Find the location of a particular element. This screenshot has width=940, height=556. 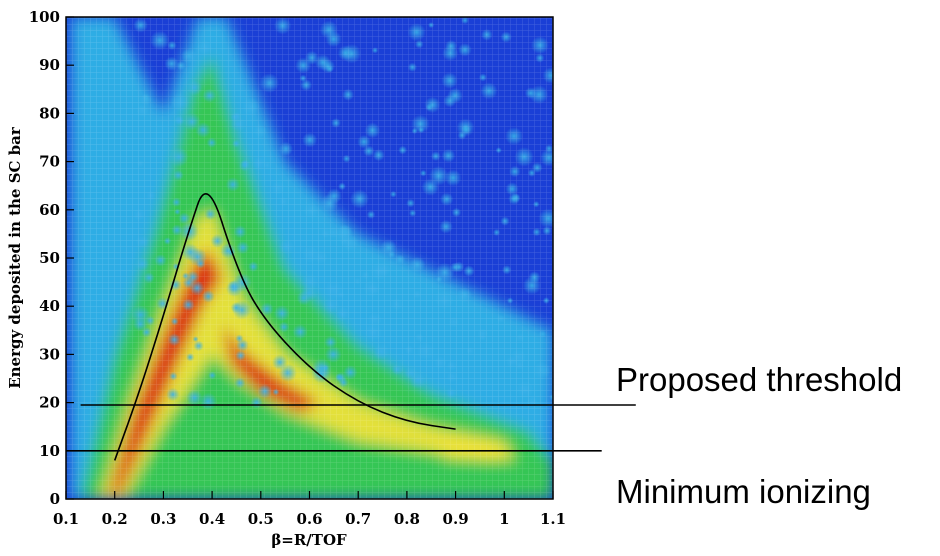

y-tick-label: 60 is located at coordinates (49, 210).